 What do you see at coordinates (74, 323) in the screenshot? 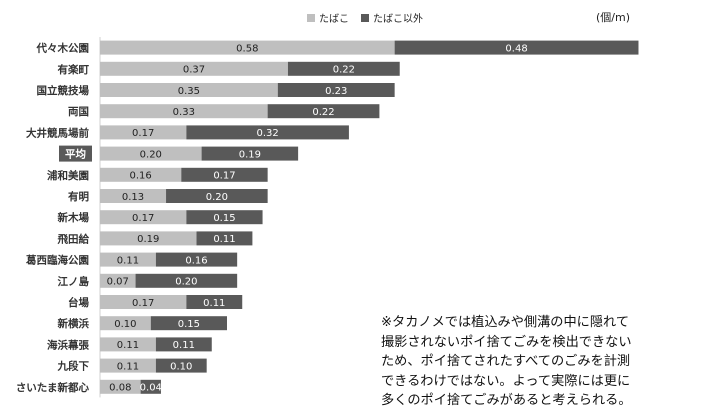
I see `category-label: 新横浜` at bounding box center [74, 323].